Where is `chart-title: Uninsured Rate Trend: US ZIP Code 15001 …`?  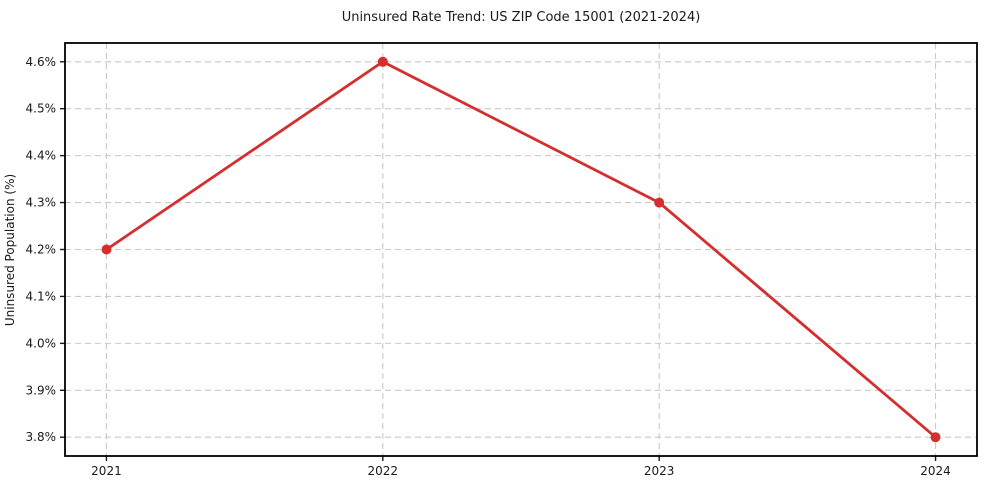
chart-title: Uninsured Rate Trend: US ZIP Code 15001 … is located at coordinates (521, 17).